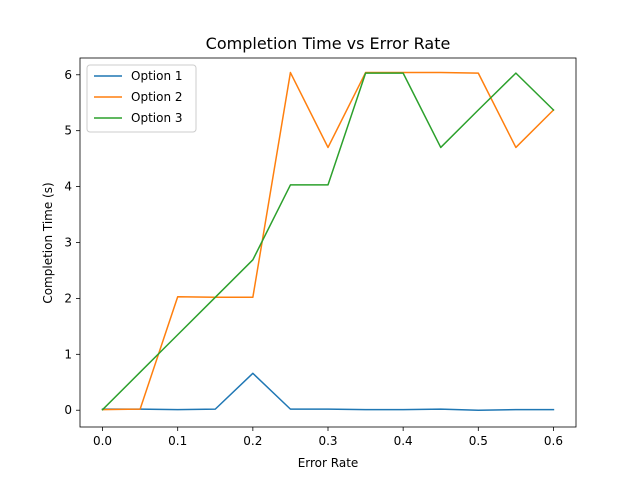 Image resolution: width=640 pixels, height=480 pixels. Describe the element at coordinates (177, 441) in the screenshot. I see `x-tick-label: 0.1` at that location.